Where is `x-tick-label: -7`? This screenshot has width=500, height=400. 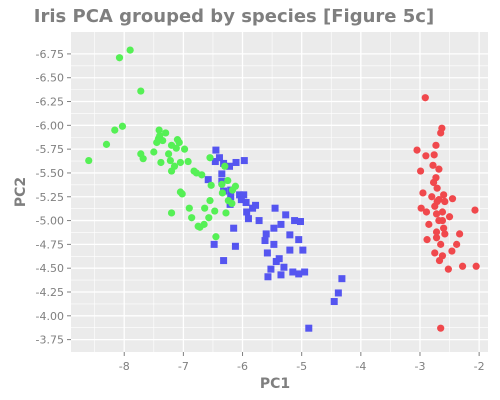
x-tick-label: -7 is located at coordinates (183, 366).